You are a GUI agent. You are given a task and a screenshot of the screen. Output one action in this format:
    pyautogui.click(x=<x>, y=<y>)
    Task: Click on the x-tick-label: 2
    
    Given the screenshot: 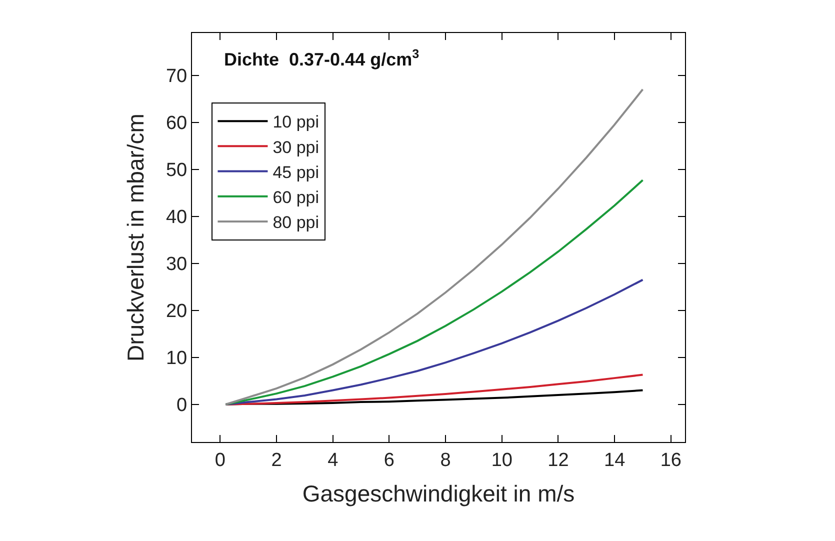 What is the action you would take?
    pyautogui.click(x=276, y=460)
    